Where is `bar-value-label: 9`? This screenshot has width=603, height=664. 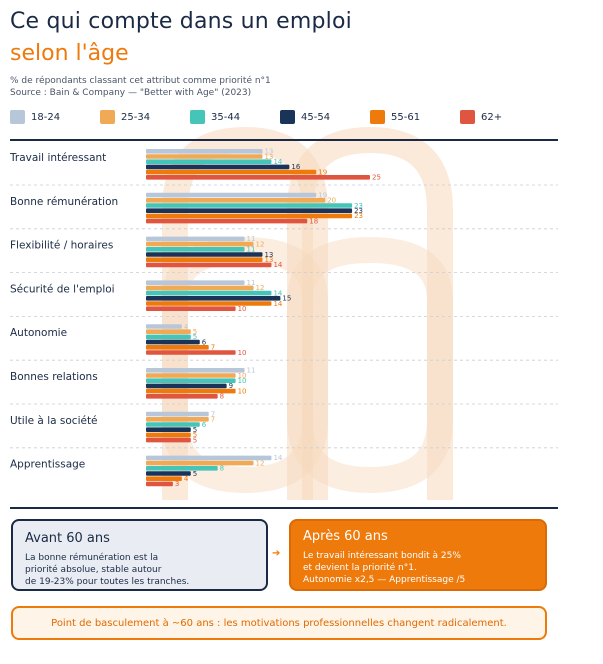 bar-value-label: 9 is located at coordinates (231, 386).